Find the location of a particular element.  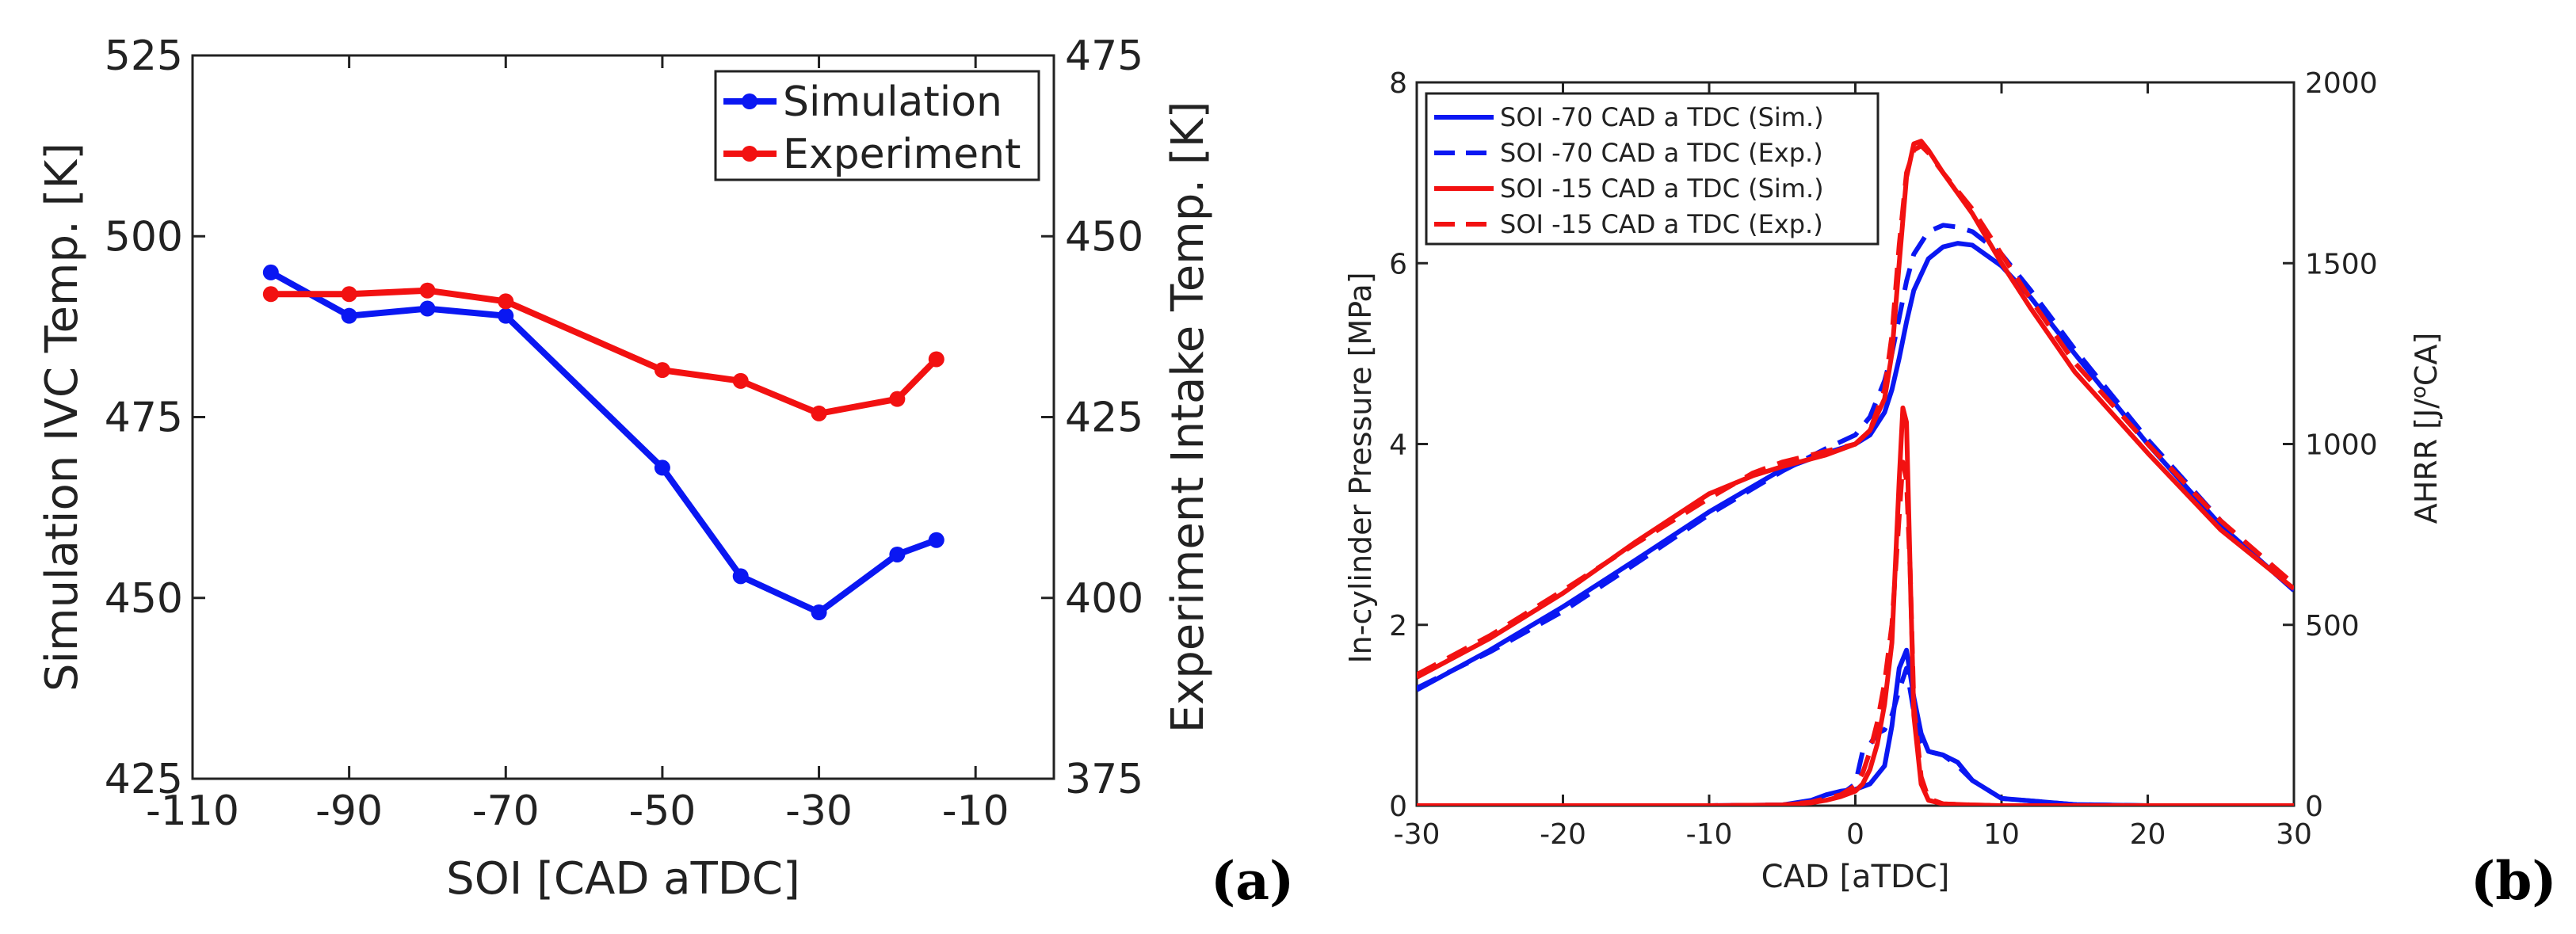

panel-b-legend-label: SOI -70 CAD a TDC (Sim.) is located at coordinates (1662, 117).